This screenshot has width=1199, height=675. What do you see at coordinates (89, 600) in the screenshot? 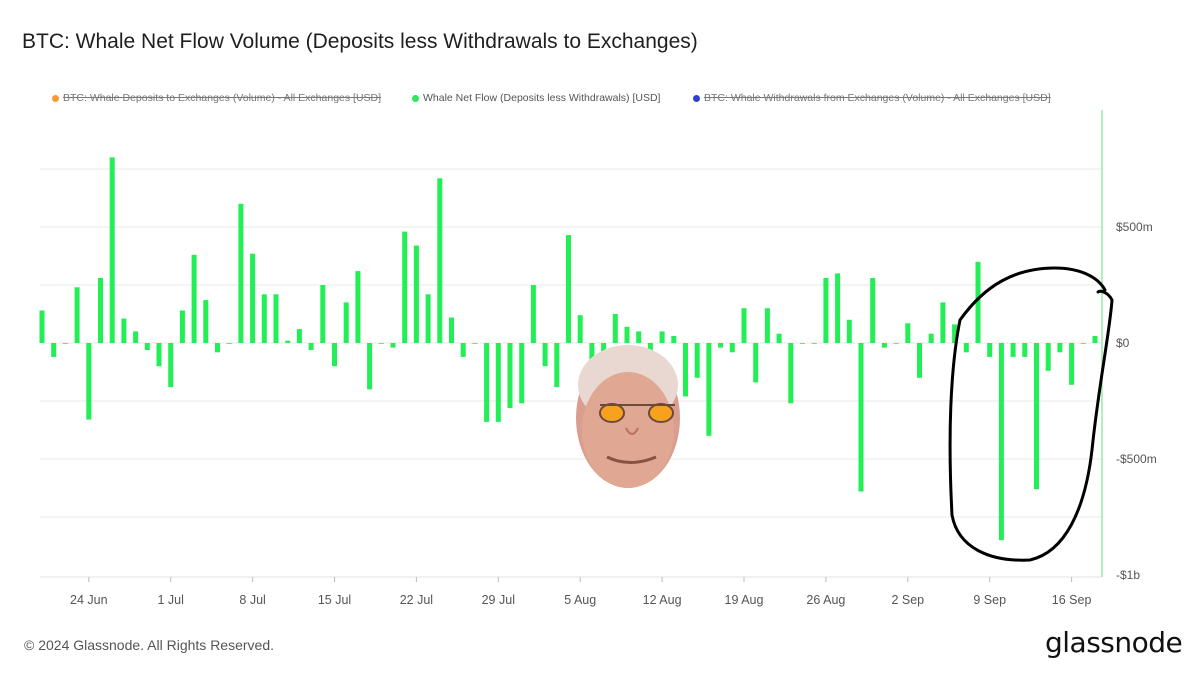
I see `x-tick-label: 24 Jun` at bounding box center [89, 600].